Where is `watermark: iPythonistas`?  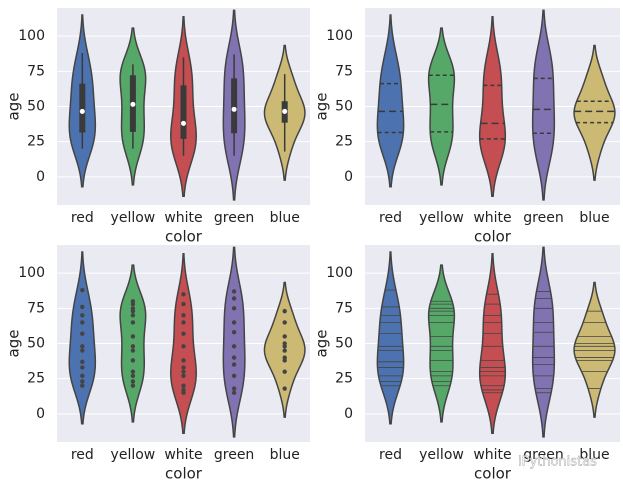
watermark: iPythonistas is located at coordinates (557, 462).